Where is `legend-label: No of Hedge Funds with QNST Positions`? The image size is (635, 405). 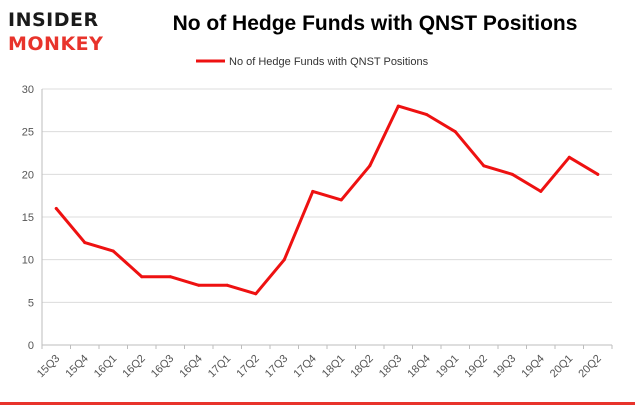 legend-label: No of Hedge Funds with QNST Positions is located at coordinates (329, 62).